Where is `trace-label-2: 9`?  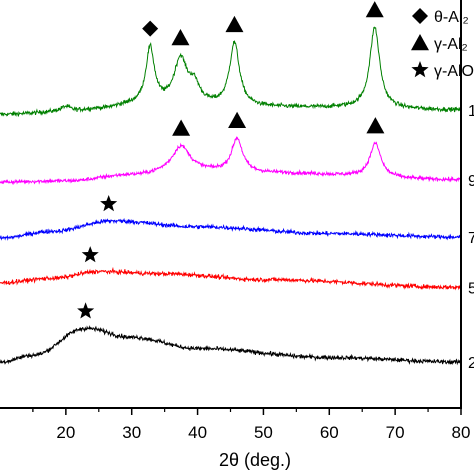 trace-label-2: 9 is located at coordinates (471, 181).